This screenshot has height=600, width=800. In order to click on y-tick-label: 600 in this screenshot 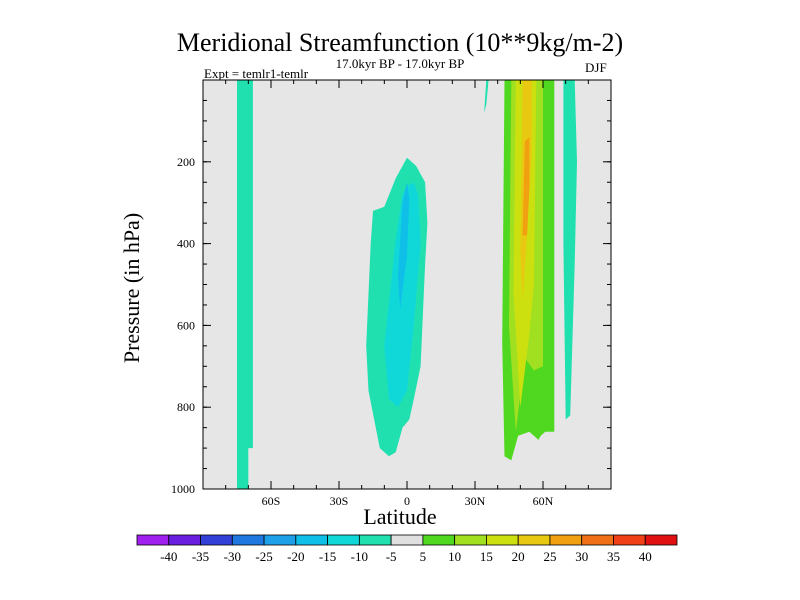, I will do `click(186, 325)`.